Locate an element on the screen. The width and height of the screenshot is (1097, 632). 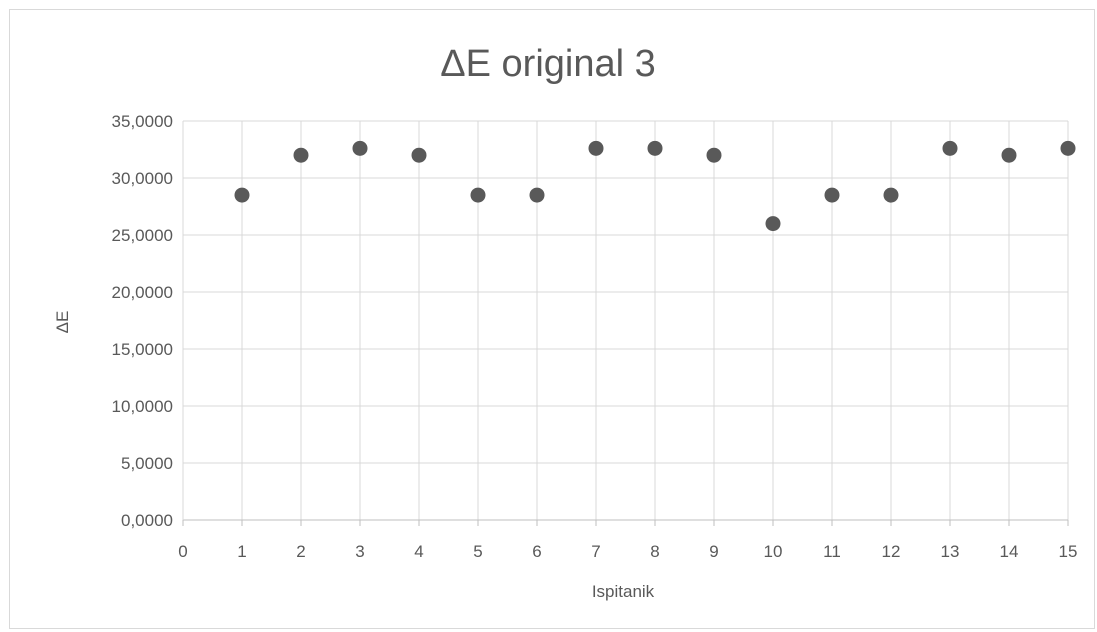
x-tick-label: 5 is located at coordinates (477, 551).